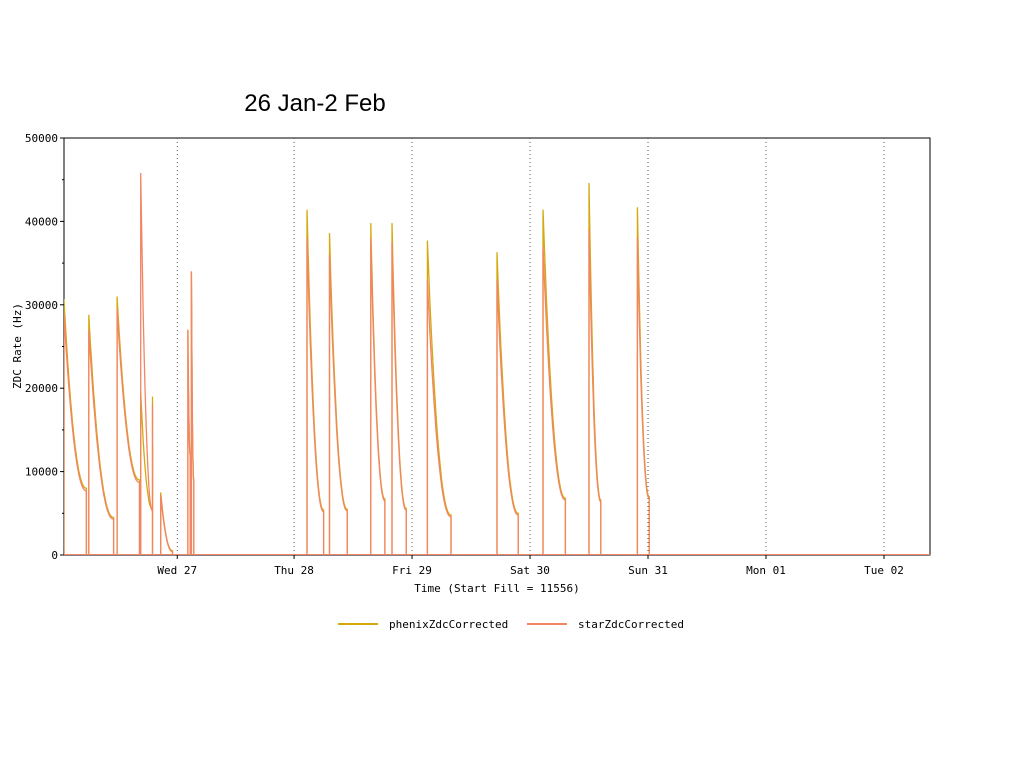 Image resolution: width=1024 pixels, height=768 pixels. I want to click on y-tick-label: 20000, so click(41, 388).